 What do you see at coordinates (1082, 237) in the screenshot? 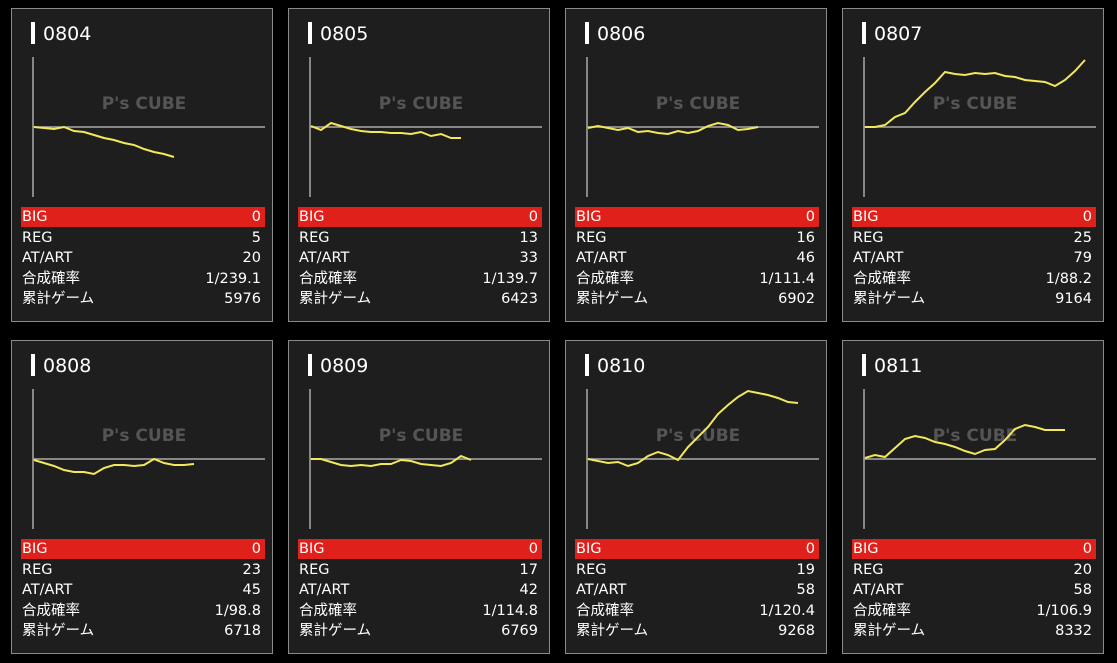
I see `stat-value: 25` at bounding box center [1082, 237].